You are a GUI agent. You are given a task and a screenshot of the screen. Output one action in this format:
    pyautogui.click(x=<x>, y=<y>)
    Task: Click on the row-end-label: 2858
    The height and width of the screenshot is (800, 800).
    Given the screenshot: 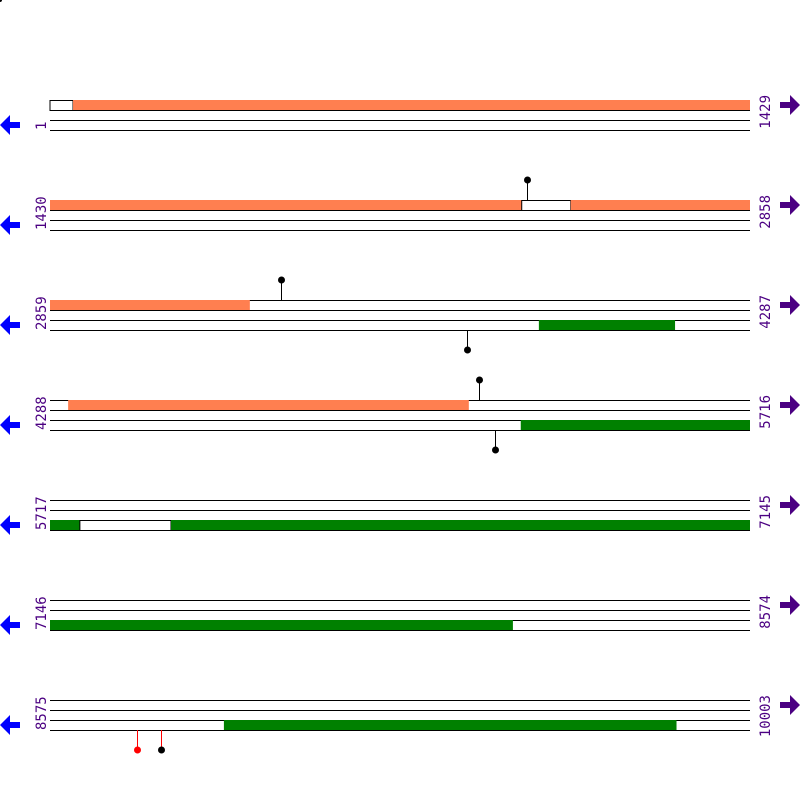 What is the action you would take?
    pyautogui.click(x=766, y=212)
    